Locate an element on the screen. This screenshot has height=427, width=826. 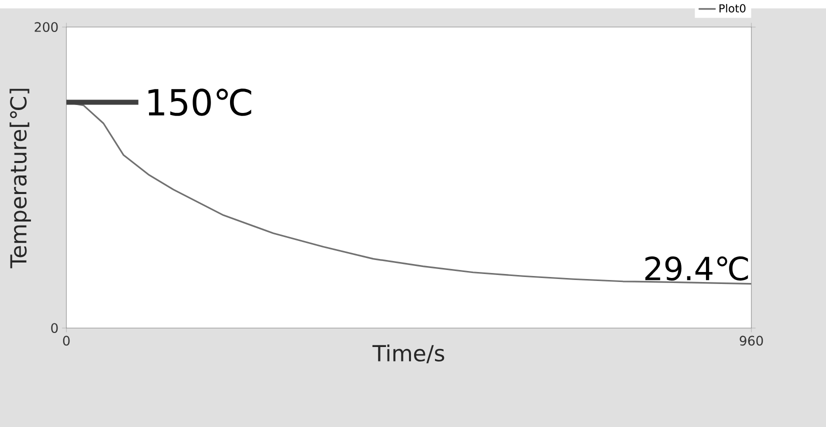
y-tick-label: 200 is located at coordinates (46, 27).